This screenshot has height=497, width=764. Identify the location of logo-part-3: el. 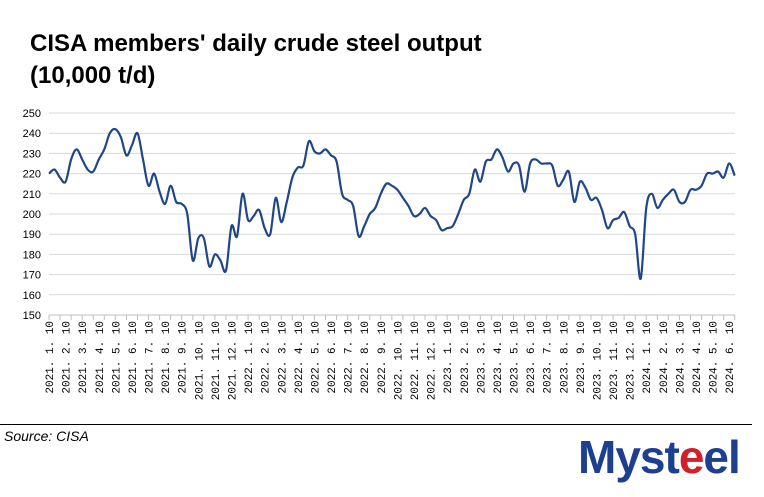
(721, 457).